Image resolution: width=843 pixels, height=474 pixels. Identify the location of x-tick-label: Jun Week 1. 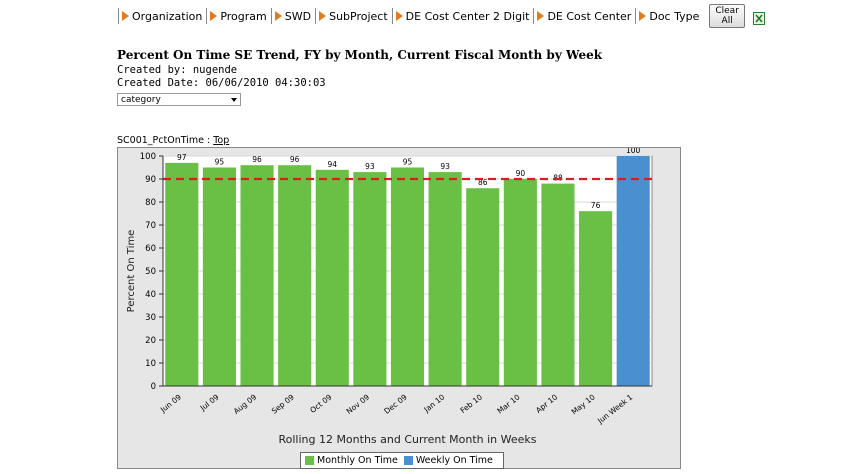
(614, 409).